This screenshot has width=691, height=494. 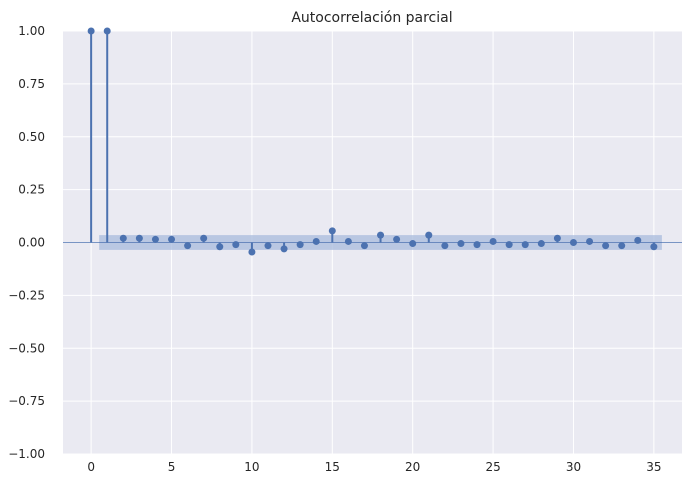 What do you see at coordinates (251, 467) in the screenshot?
I see `x-tick-label: 10` at bounding box center [251, 467].